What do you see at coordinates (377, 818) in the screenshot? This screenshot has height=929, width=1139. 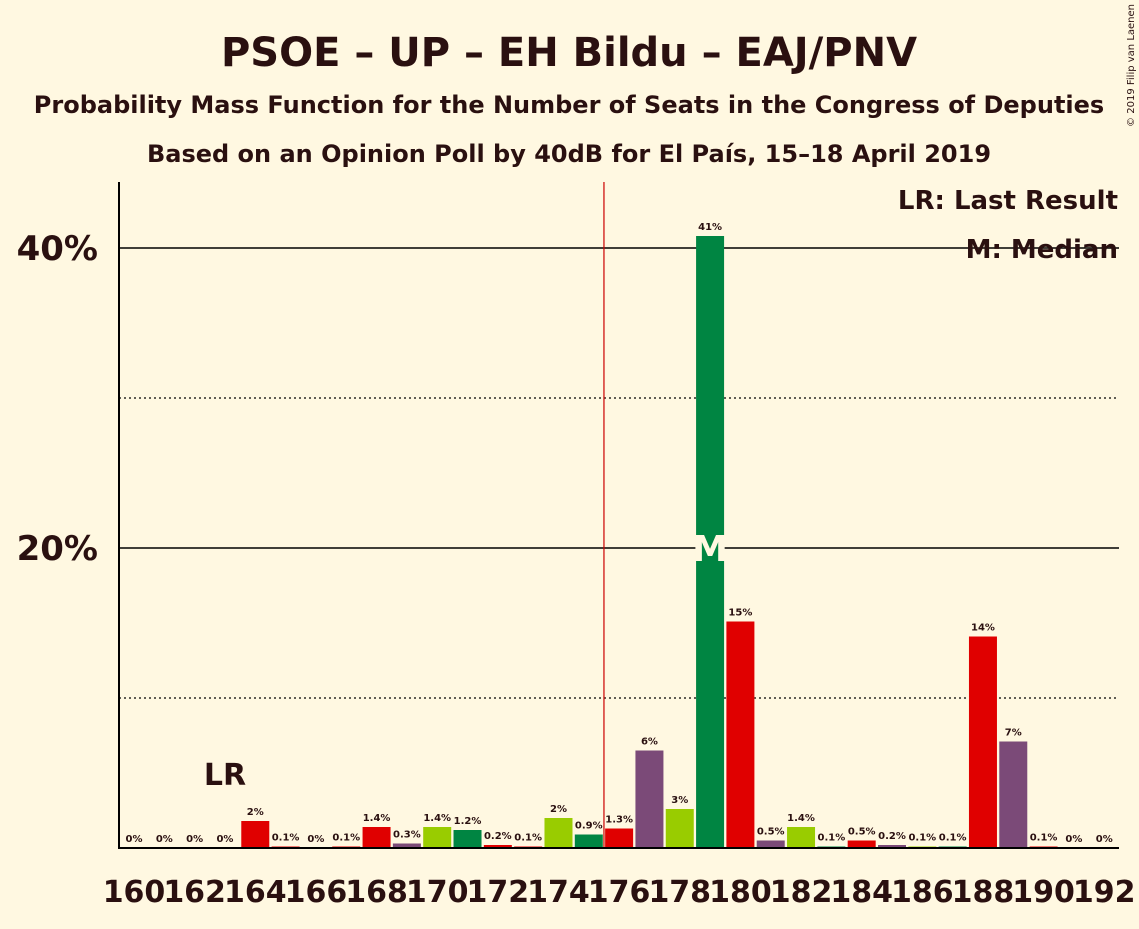 I see `data-label-168: 1.4%` at bounding box center [377, 818].